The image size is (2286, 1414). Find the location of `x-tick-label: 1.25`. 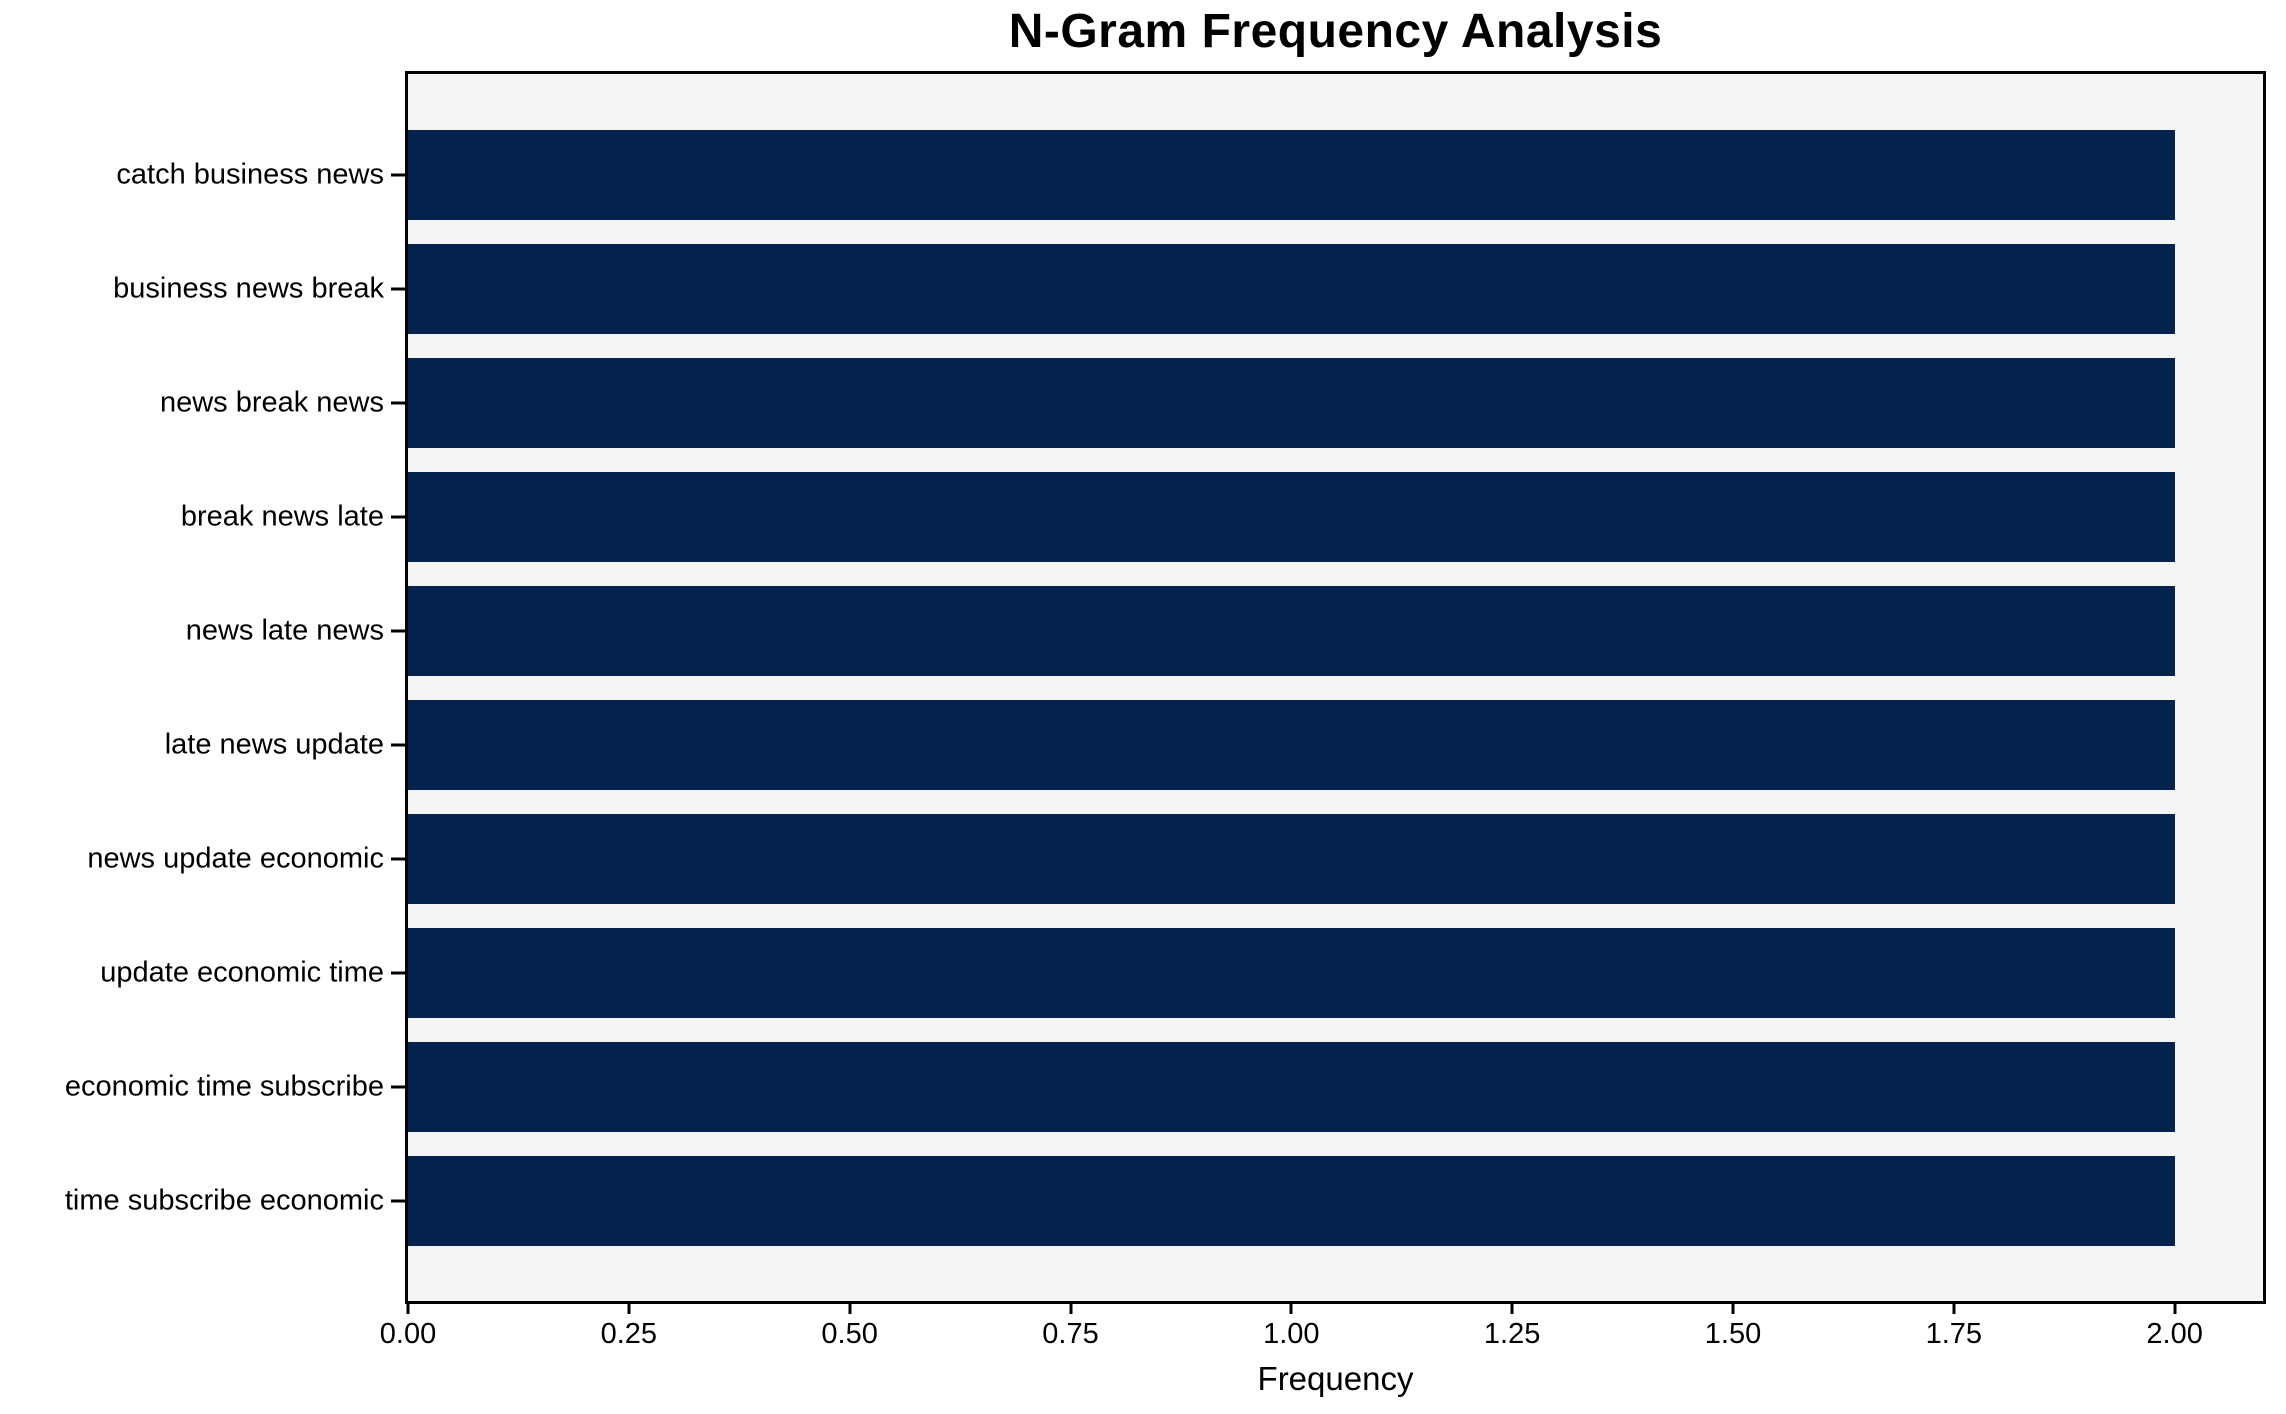

x-tick-label: 1.25 is located at coordinates (1512, 1334).